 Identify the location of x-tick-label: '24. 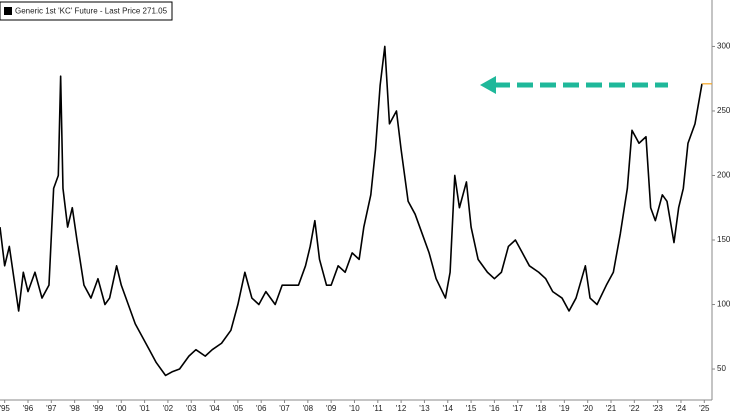
(681, 408).